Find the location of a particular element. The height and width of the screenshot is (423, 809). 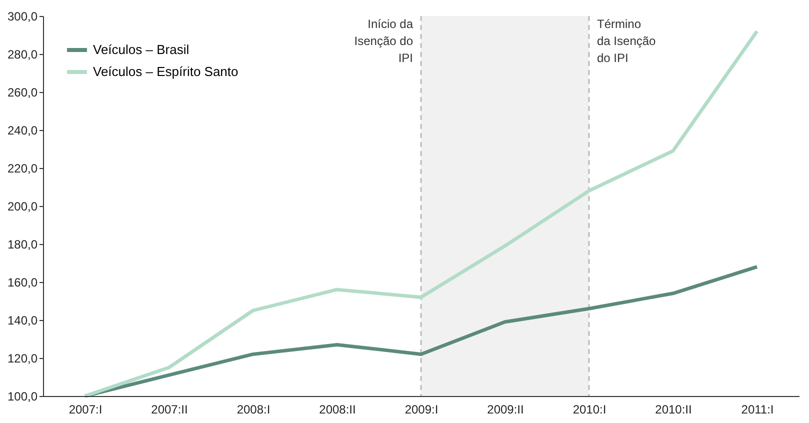

y-tick-label: 160,0 is located at coordinates (22, 283).